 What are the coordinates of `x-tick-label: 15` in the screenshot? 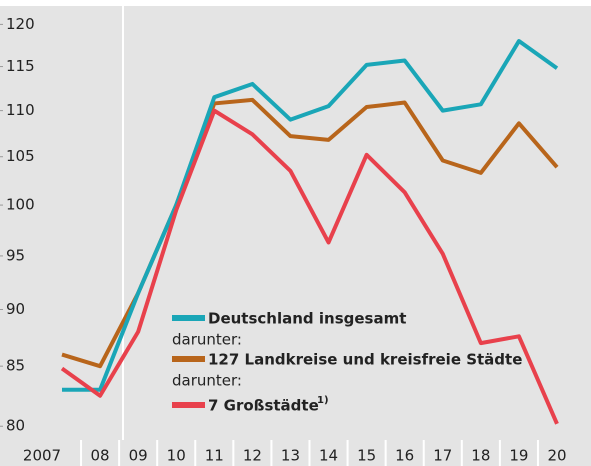 It's located at (366, 456).